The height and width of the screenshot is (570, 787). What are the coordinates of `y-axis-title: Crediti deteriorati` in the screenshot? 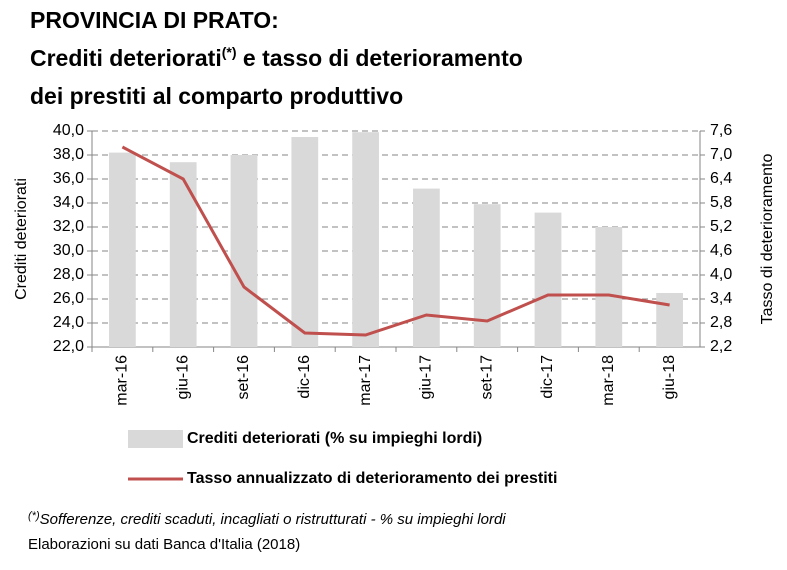 It's located at (21, 239).